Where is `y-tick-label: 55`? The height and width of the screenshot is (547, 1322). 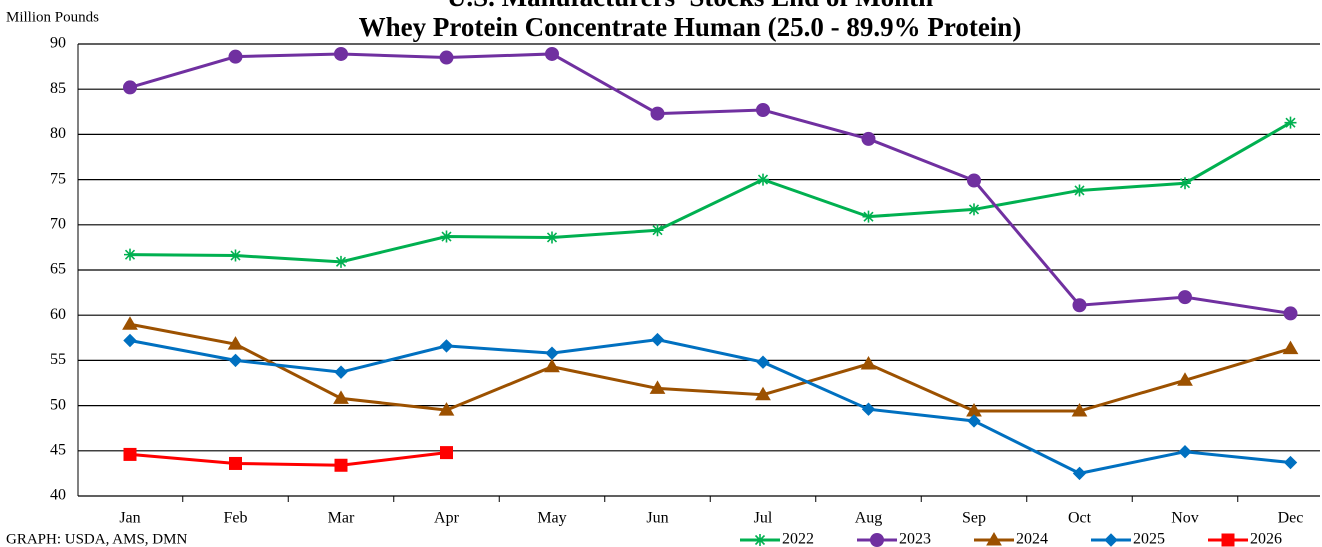 y-tick-label: 55 is located at coordinates (58, 359).